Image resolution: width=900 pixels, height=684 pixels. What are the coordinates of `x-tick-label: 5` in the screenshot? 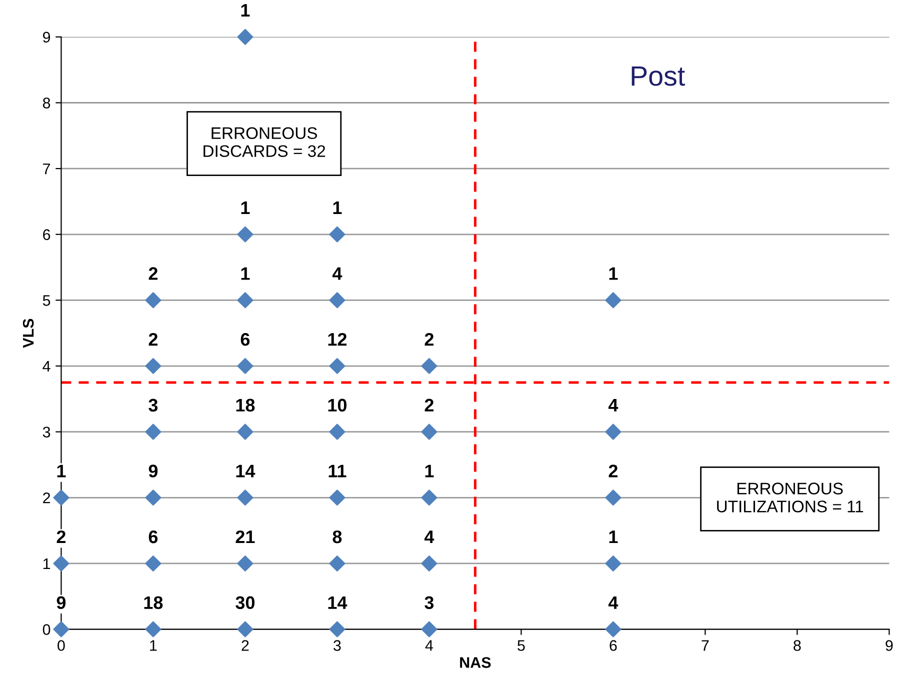 It's located at (521, 645).